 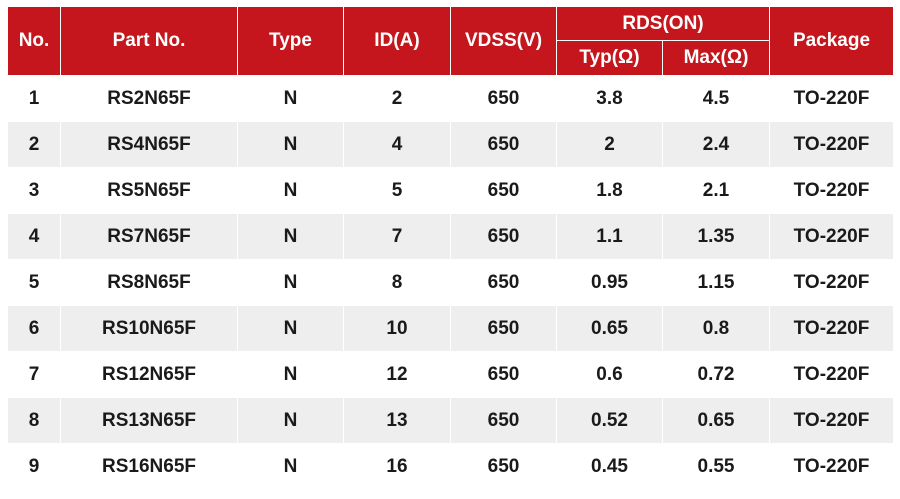 I want to click on table-row: 3 RS5N65F N 5 650 1.8 2.1 TO-220F, so click(x=450, y=190).